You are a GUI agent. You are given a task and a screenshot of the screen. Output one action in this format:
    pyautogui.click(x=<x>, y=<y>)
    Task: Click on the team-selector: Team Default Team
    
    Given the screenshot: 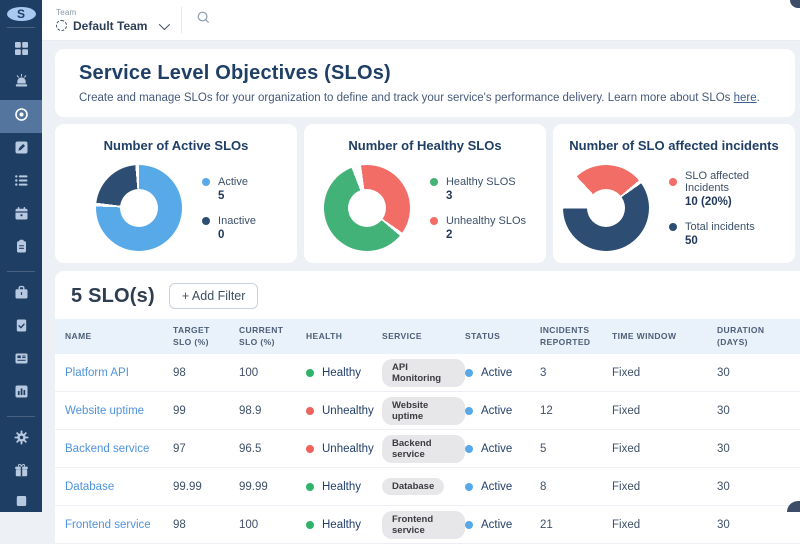 What is the action you would take?
    pyautogui.click(x=111, y=20)
    